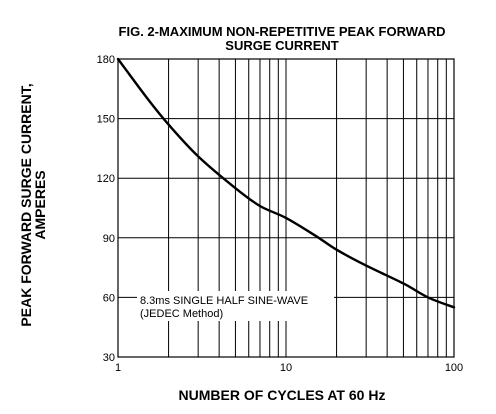  Describe the element at coordinates (109, 358) in the screenshot. I see `y-tick-label: 30` at that location.